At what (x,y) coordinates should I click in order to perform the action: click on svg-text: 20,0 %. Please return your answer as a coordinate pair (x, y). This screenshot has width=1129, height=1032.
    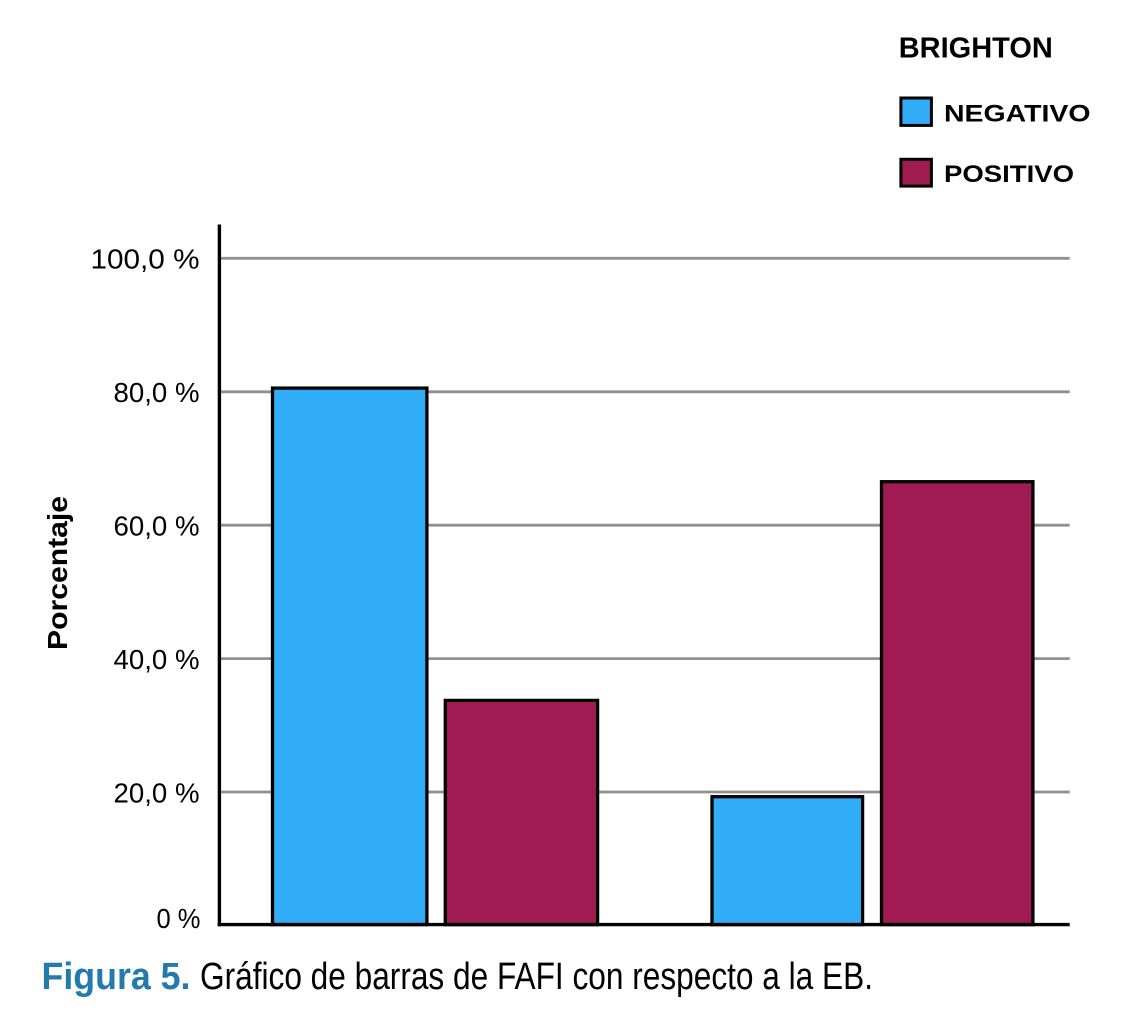
    Looking at the image, I should click on (157, 792).